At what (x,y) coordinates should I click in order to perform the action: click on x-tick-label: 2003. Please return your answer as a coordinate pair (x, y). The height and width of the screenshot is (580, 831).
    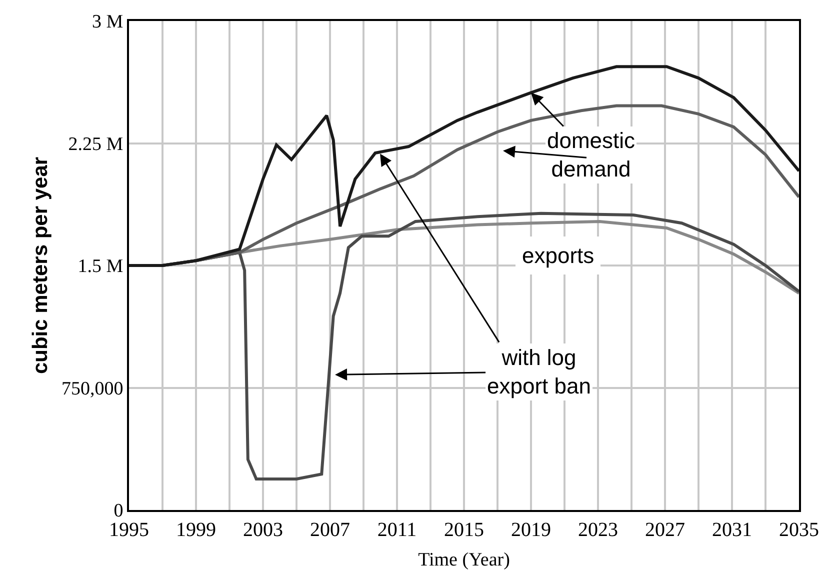
    Looking at the image, I should click on (263, 530).